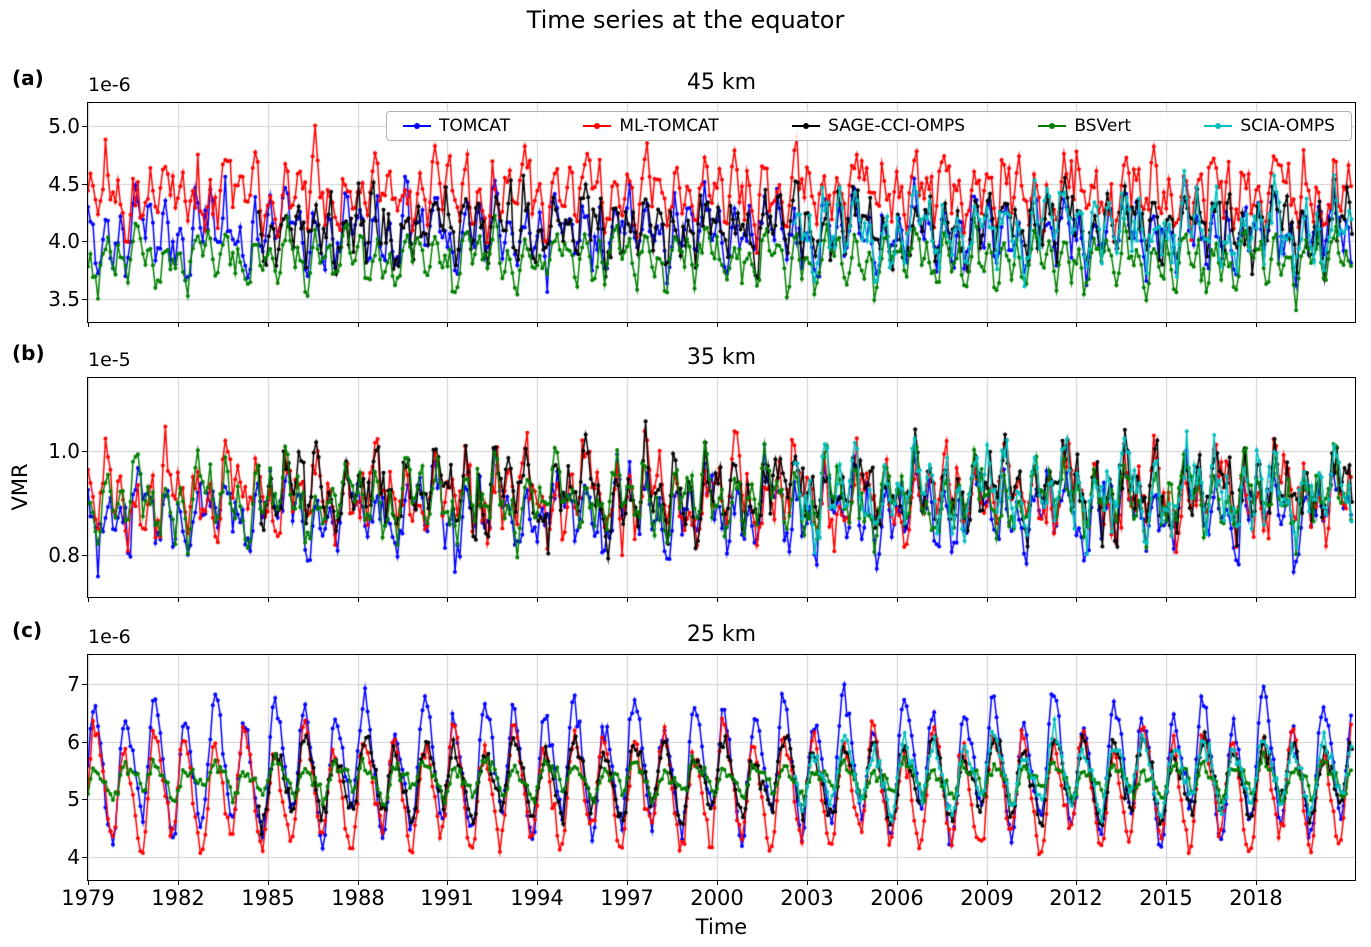 Image resolution: width=1371 pixels, height=947 pixels. Describe the element at coordinates (73, 741) in the screenshot. I see `y-tick-label: 6` at that location.